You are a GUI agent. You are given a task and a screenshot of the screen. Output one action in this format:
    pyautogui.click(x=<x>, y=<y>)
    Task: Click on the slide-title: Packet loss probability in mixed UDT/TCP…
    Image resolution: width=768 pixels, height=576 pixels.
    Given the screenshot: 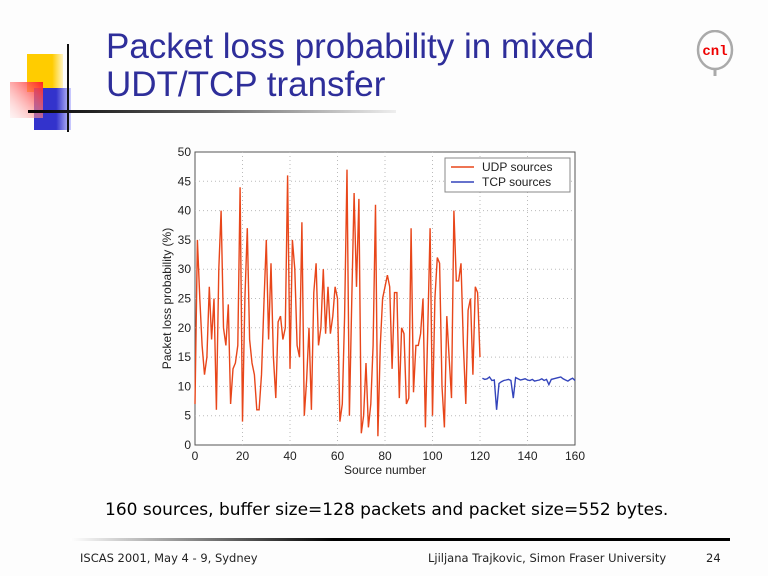 What is the action you would take?
    pyautogui.click(x=350, y=66)
    